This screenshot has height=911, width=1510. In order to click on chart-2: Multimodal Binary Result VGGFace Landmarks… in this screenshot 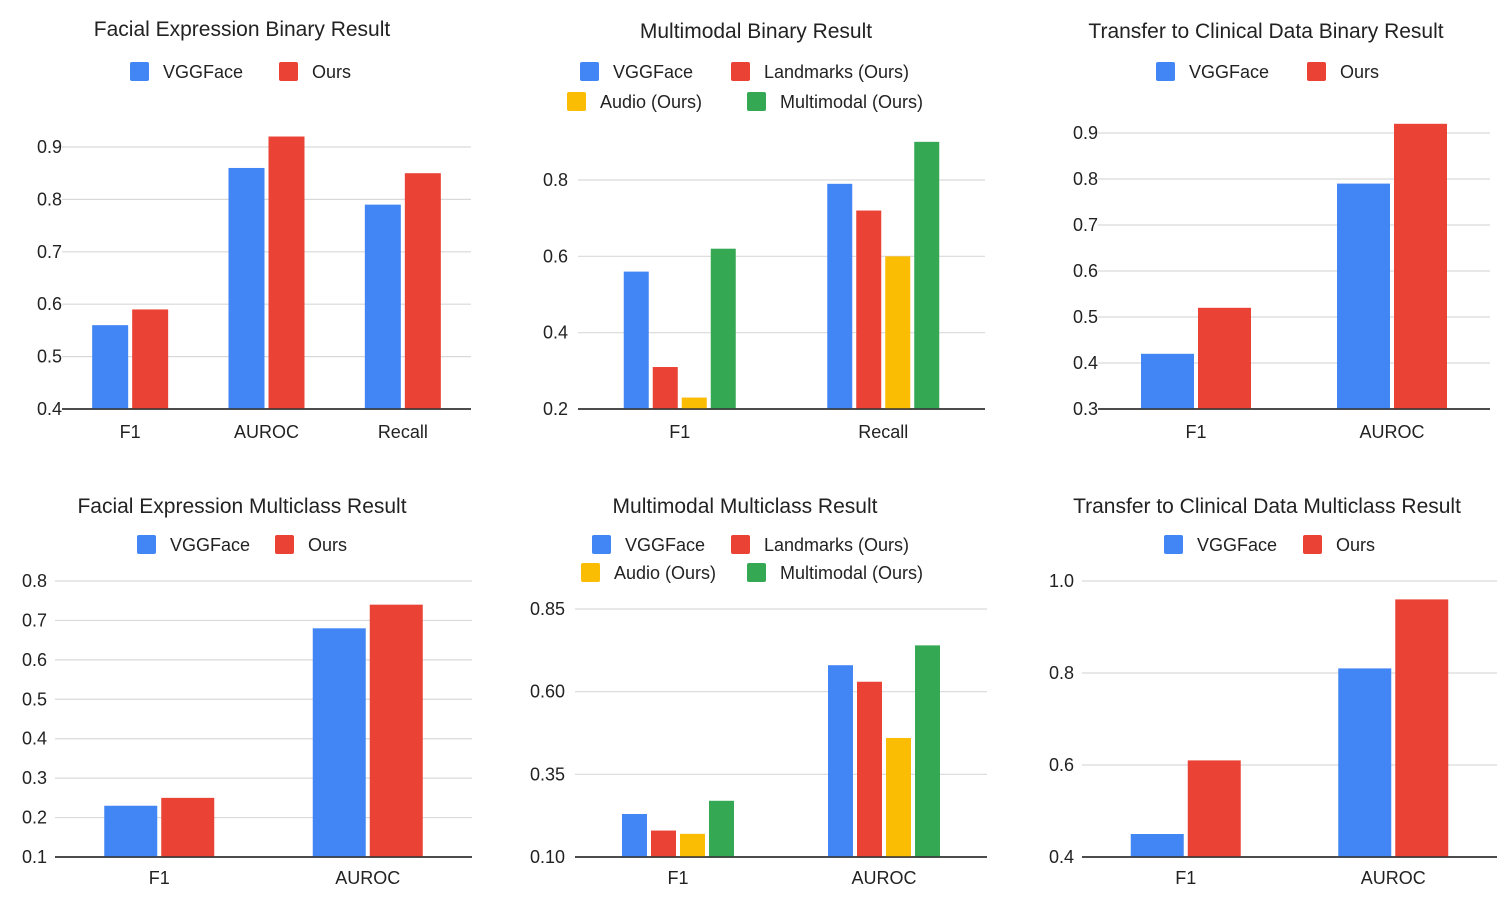, I will do `click(764, 231)`.